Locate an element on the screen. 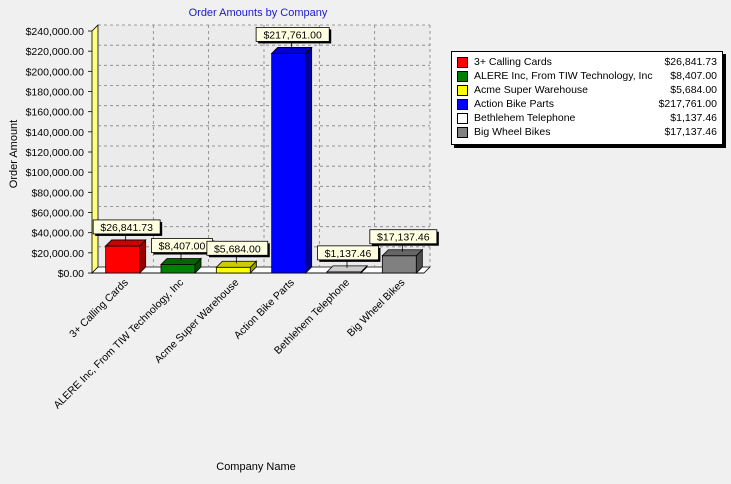  legend-item: 3+ Calling Cards $26,841.73 is located at coordinates (587, 62).